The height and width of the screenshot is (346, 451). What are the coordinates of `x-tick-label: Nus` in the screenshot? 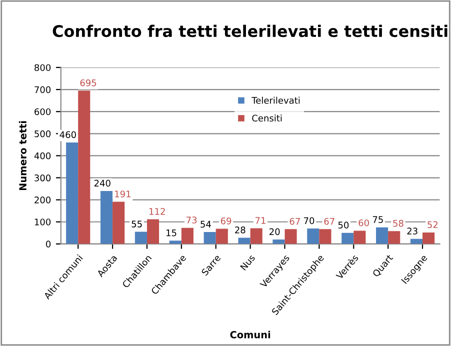 It's located at (248, 262).